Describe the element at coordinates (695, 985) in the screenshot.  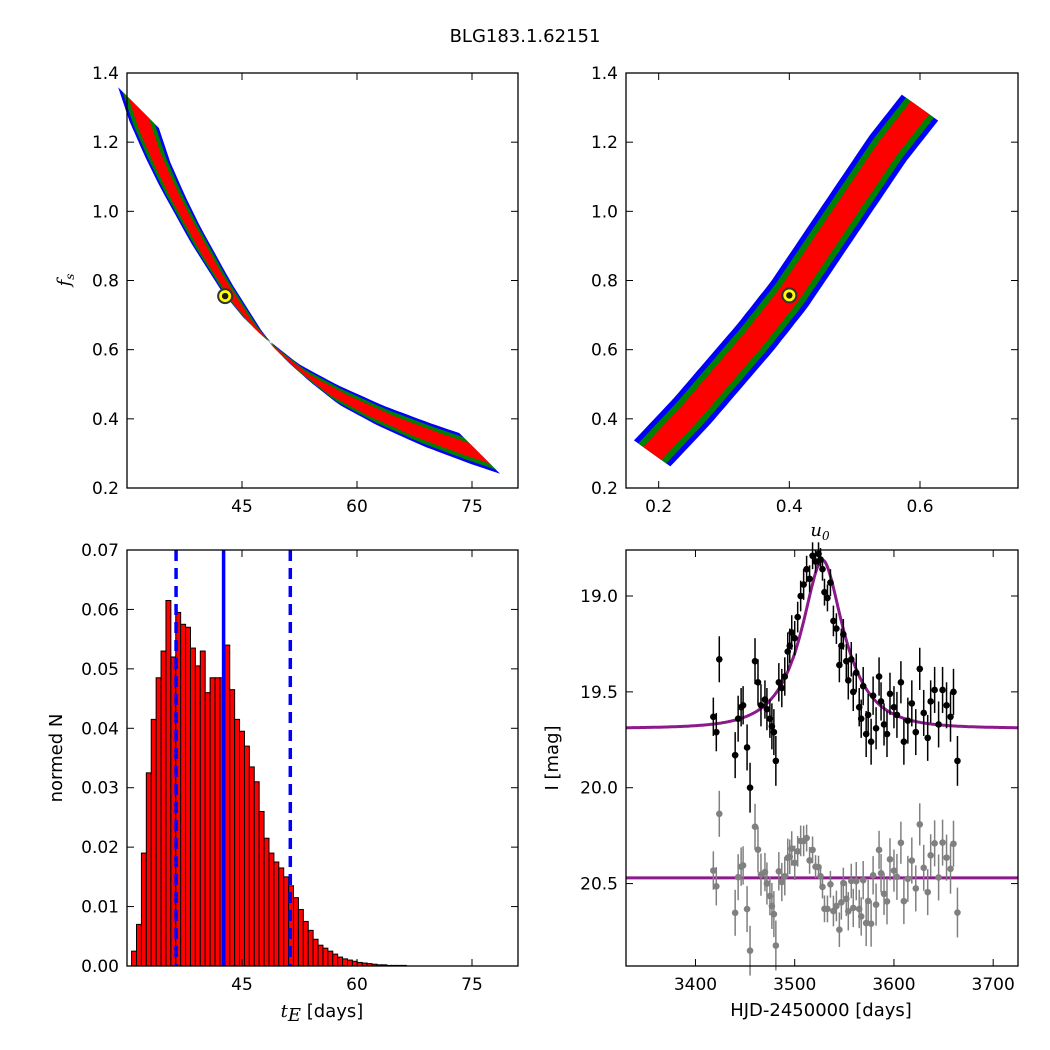
I see `p4-xtick-label: 3400` at that location.